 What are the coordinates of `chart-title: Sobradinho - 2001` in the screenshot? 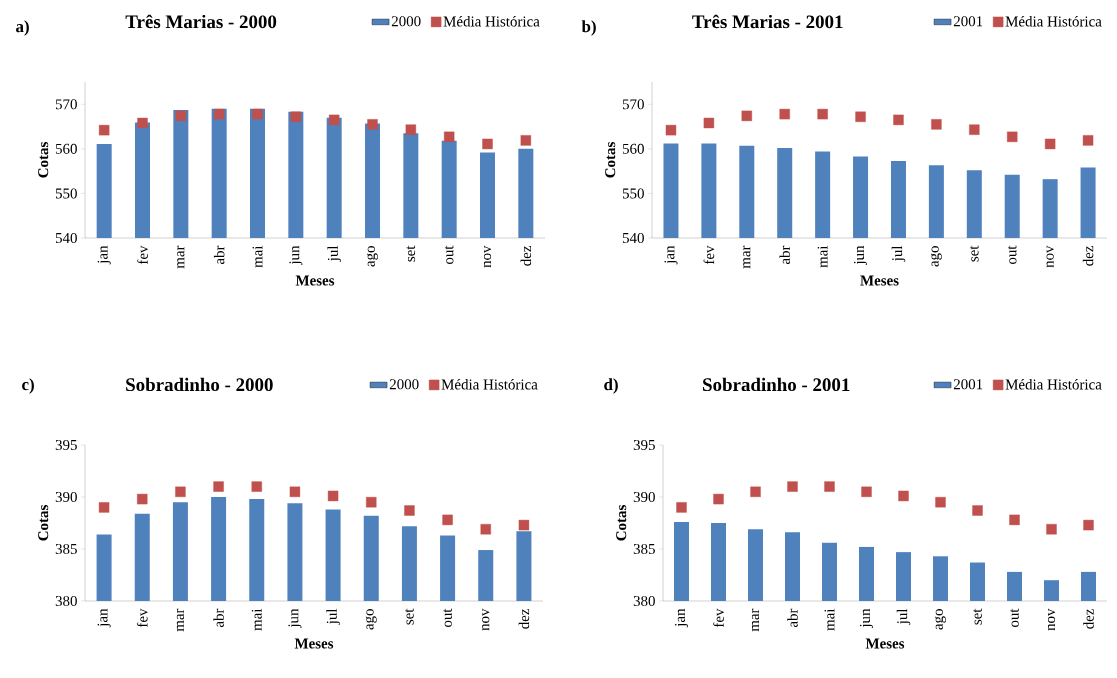 It's located at (776, 384).